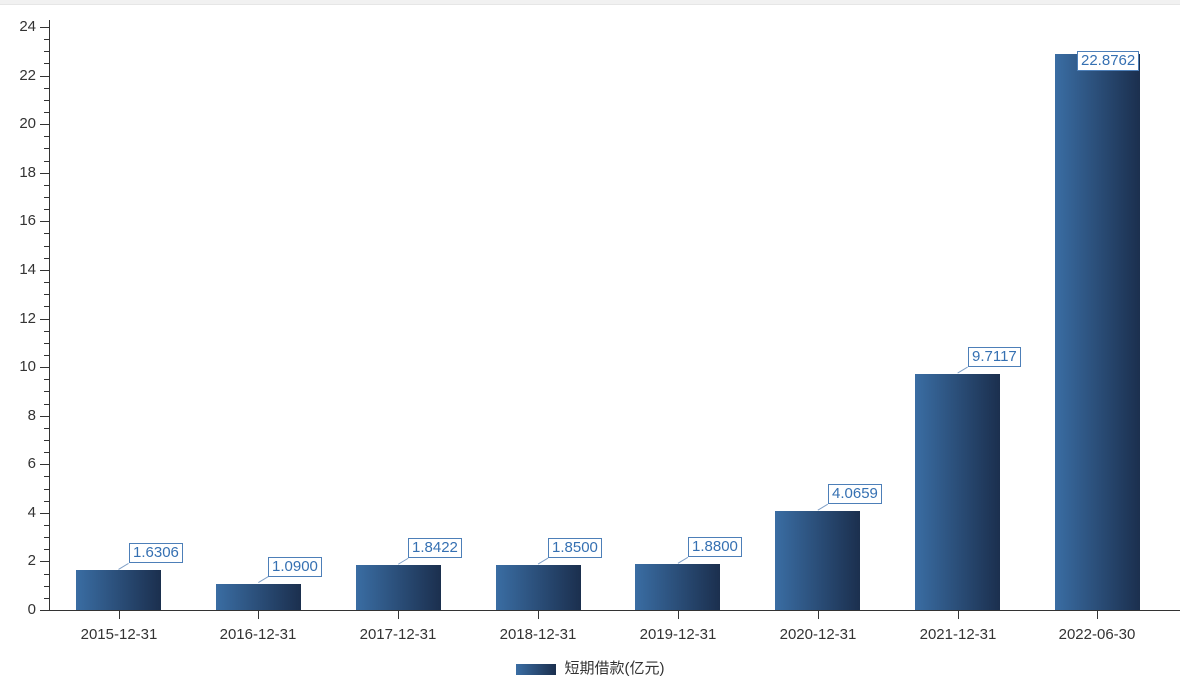 The height and width of the screenshot is (688, 1180). I want to click on legend-item-short-term-borrowings: 短期借款(亿元), so click(590, 669).